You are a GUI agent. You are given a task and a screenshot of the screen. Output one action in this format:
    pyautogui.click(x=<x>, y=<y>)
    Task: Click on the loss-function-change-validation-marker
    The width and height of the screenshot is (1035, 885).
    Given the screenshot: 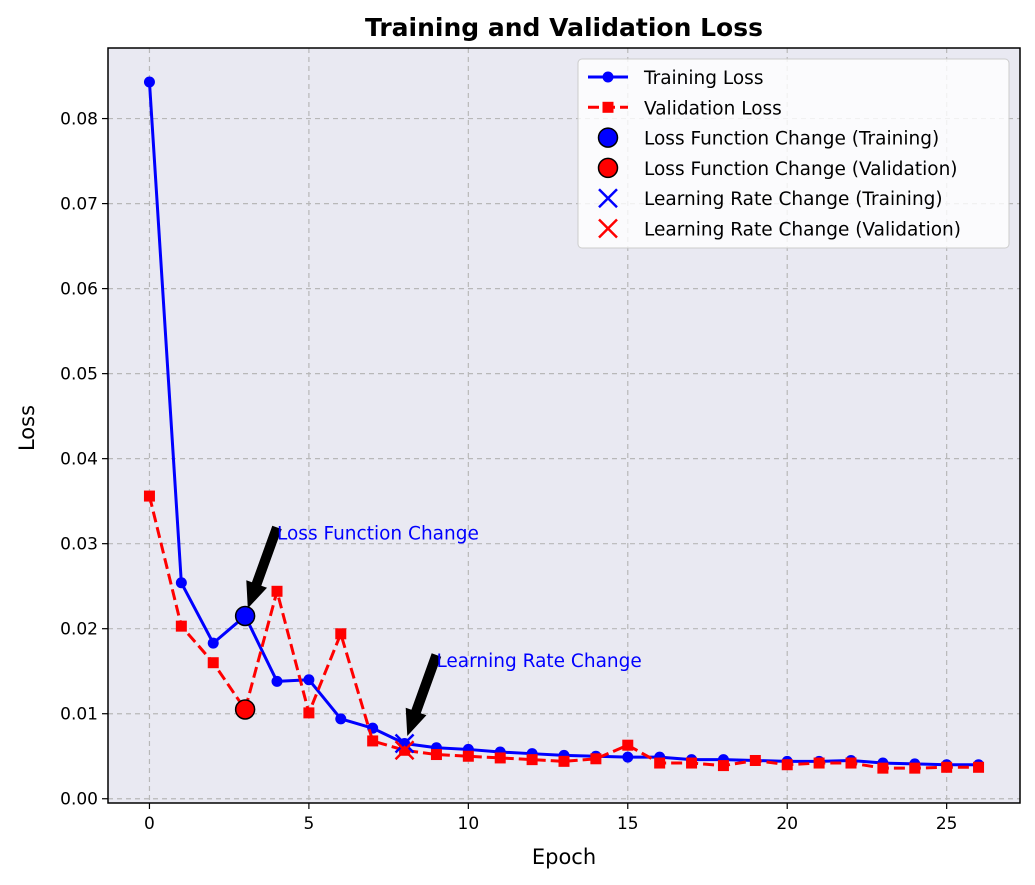 What is the action you would take?
    pyautogui.click(x=245, y=709)
    